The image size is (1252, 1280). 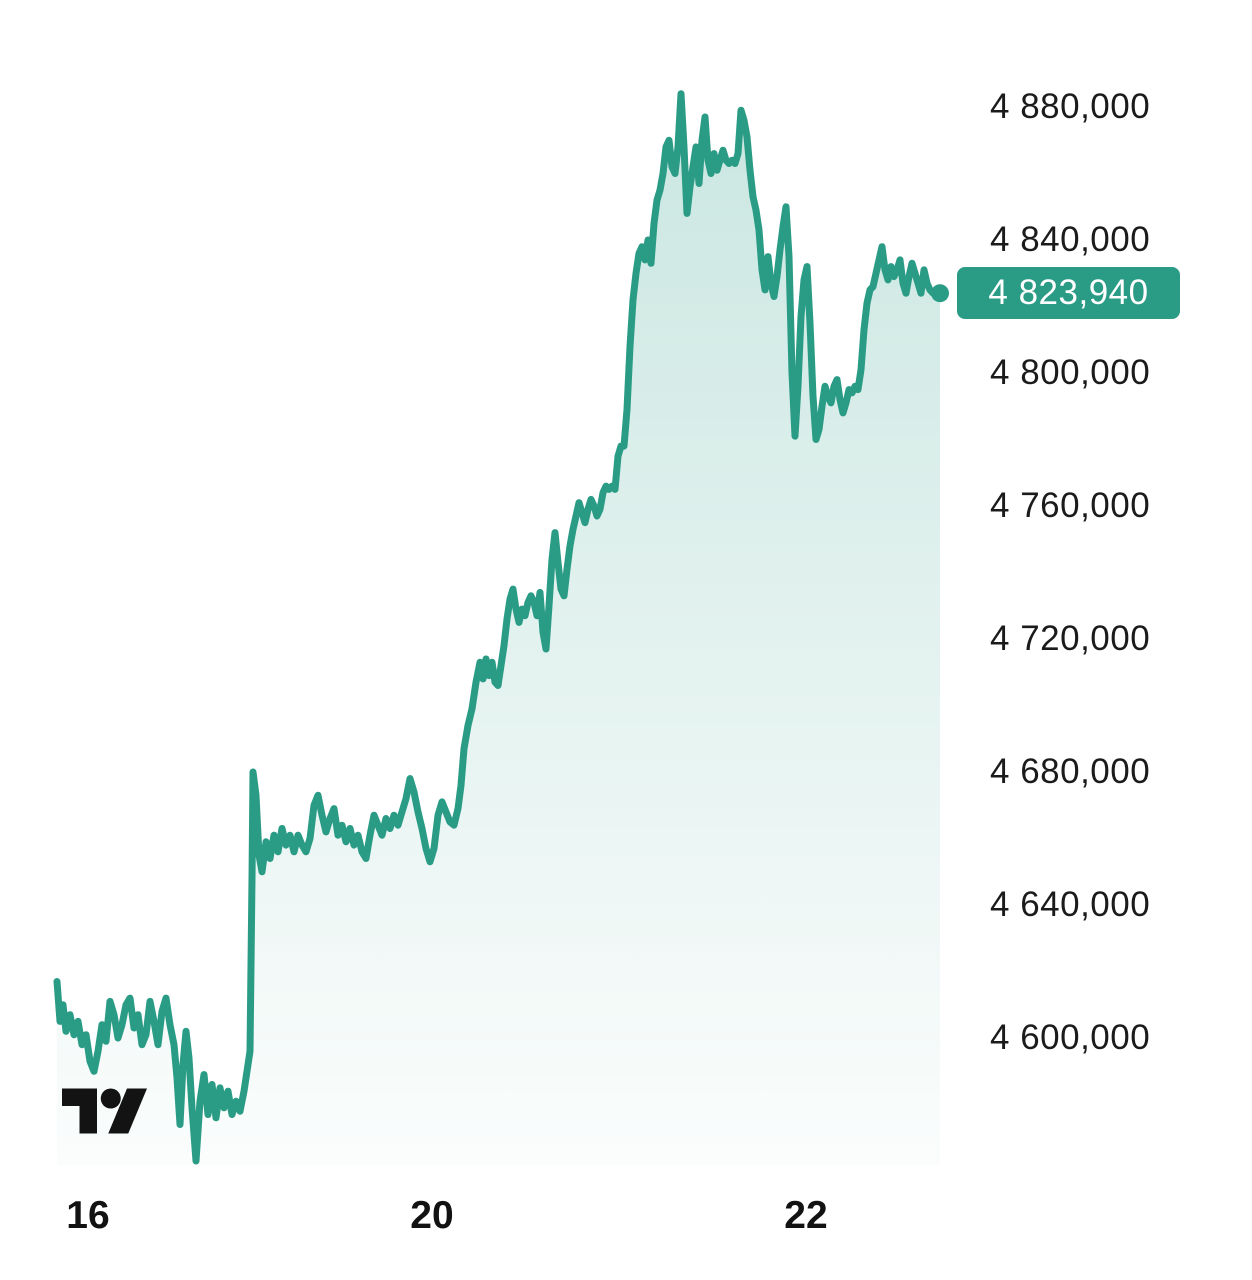 I want to click on last-price-label: 4 823,940, so click(x=1068, y=292).